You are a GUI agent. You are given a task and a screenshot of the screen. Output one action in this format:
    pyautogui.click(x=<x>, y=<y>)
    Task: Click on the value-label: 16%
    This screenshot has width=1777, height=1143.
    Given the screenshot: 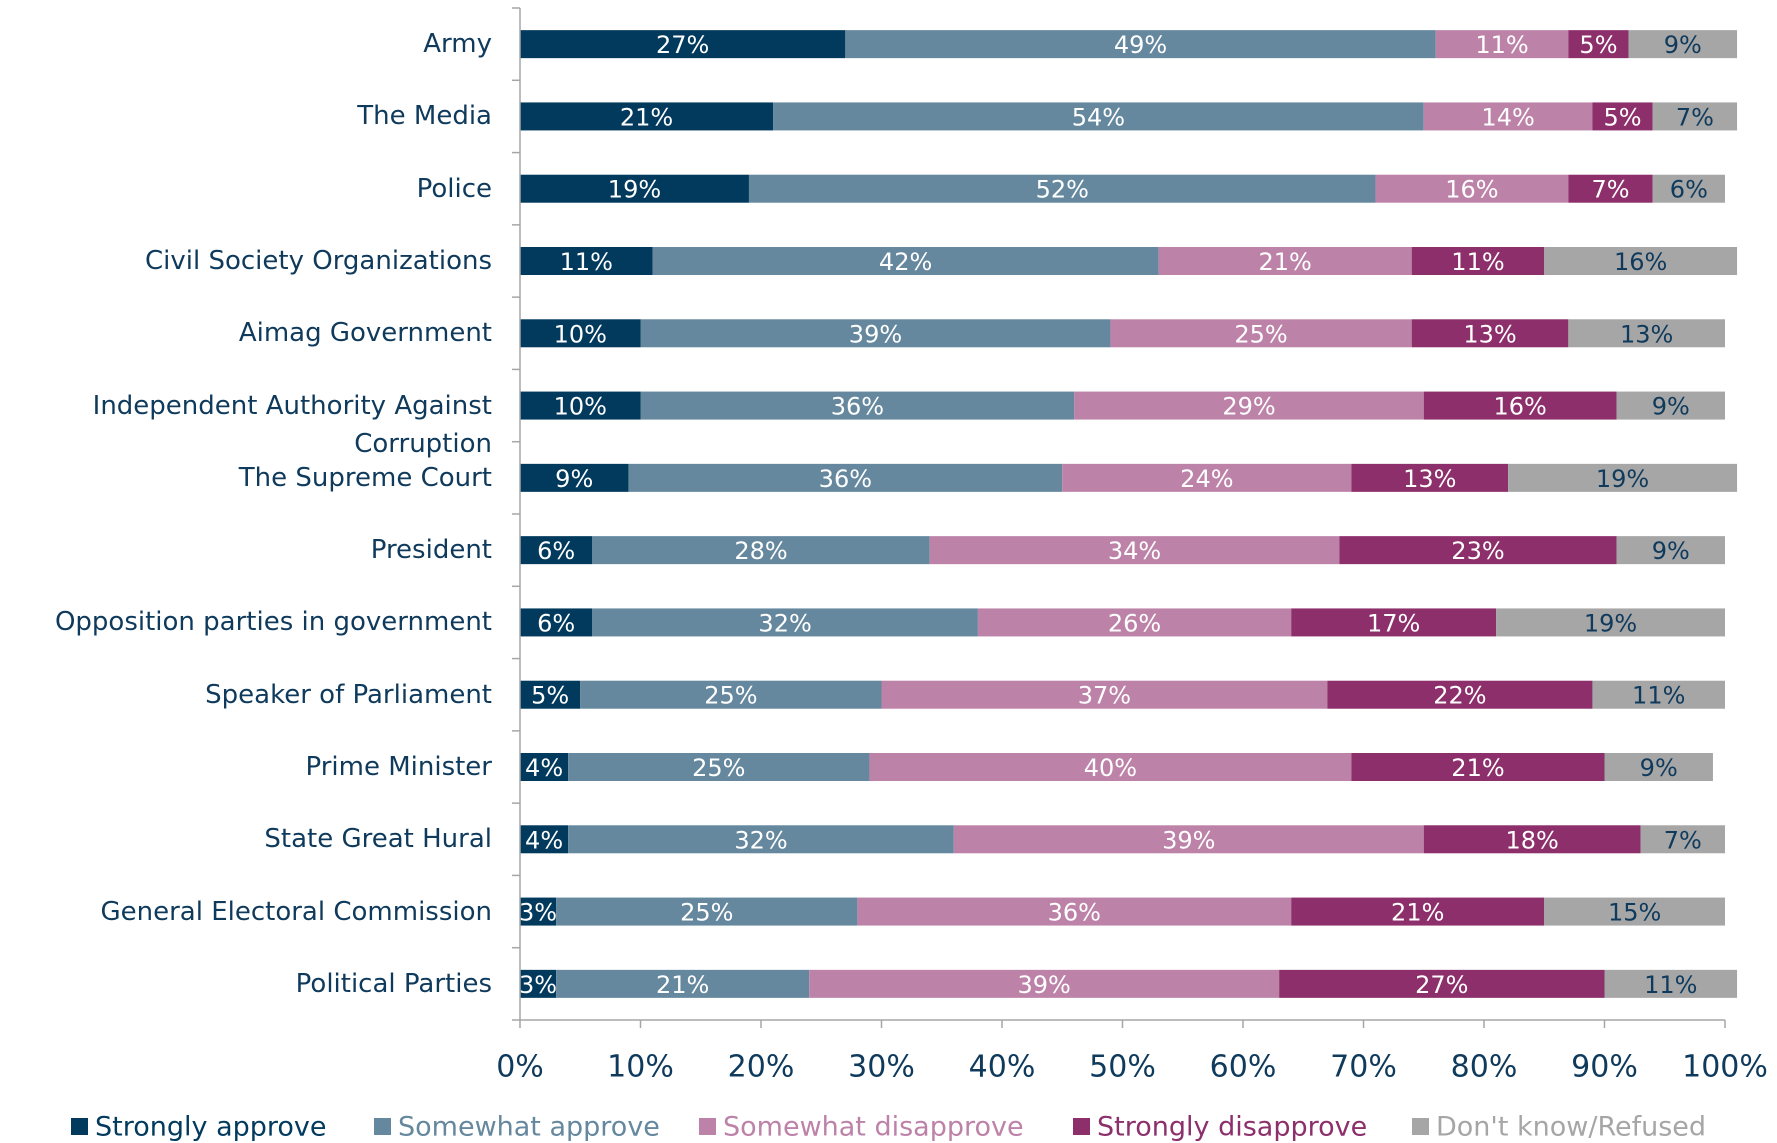 What is the action you would take?
    pyautogui.click(x=1471, y=190)
    